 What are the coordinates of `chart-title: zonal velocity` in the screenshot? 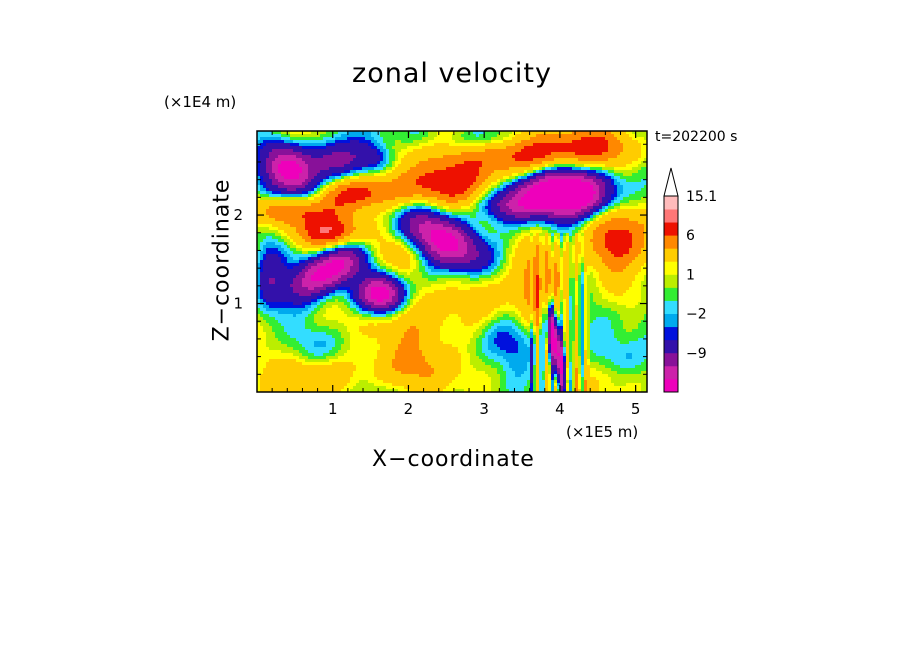 It's located at (452, 73).